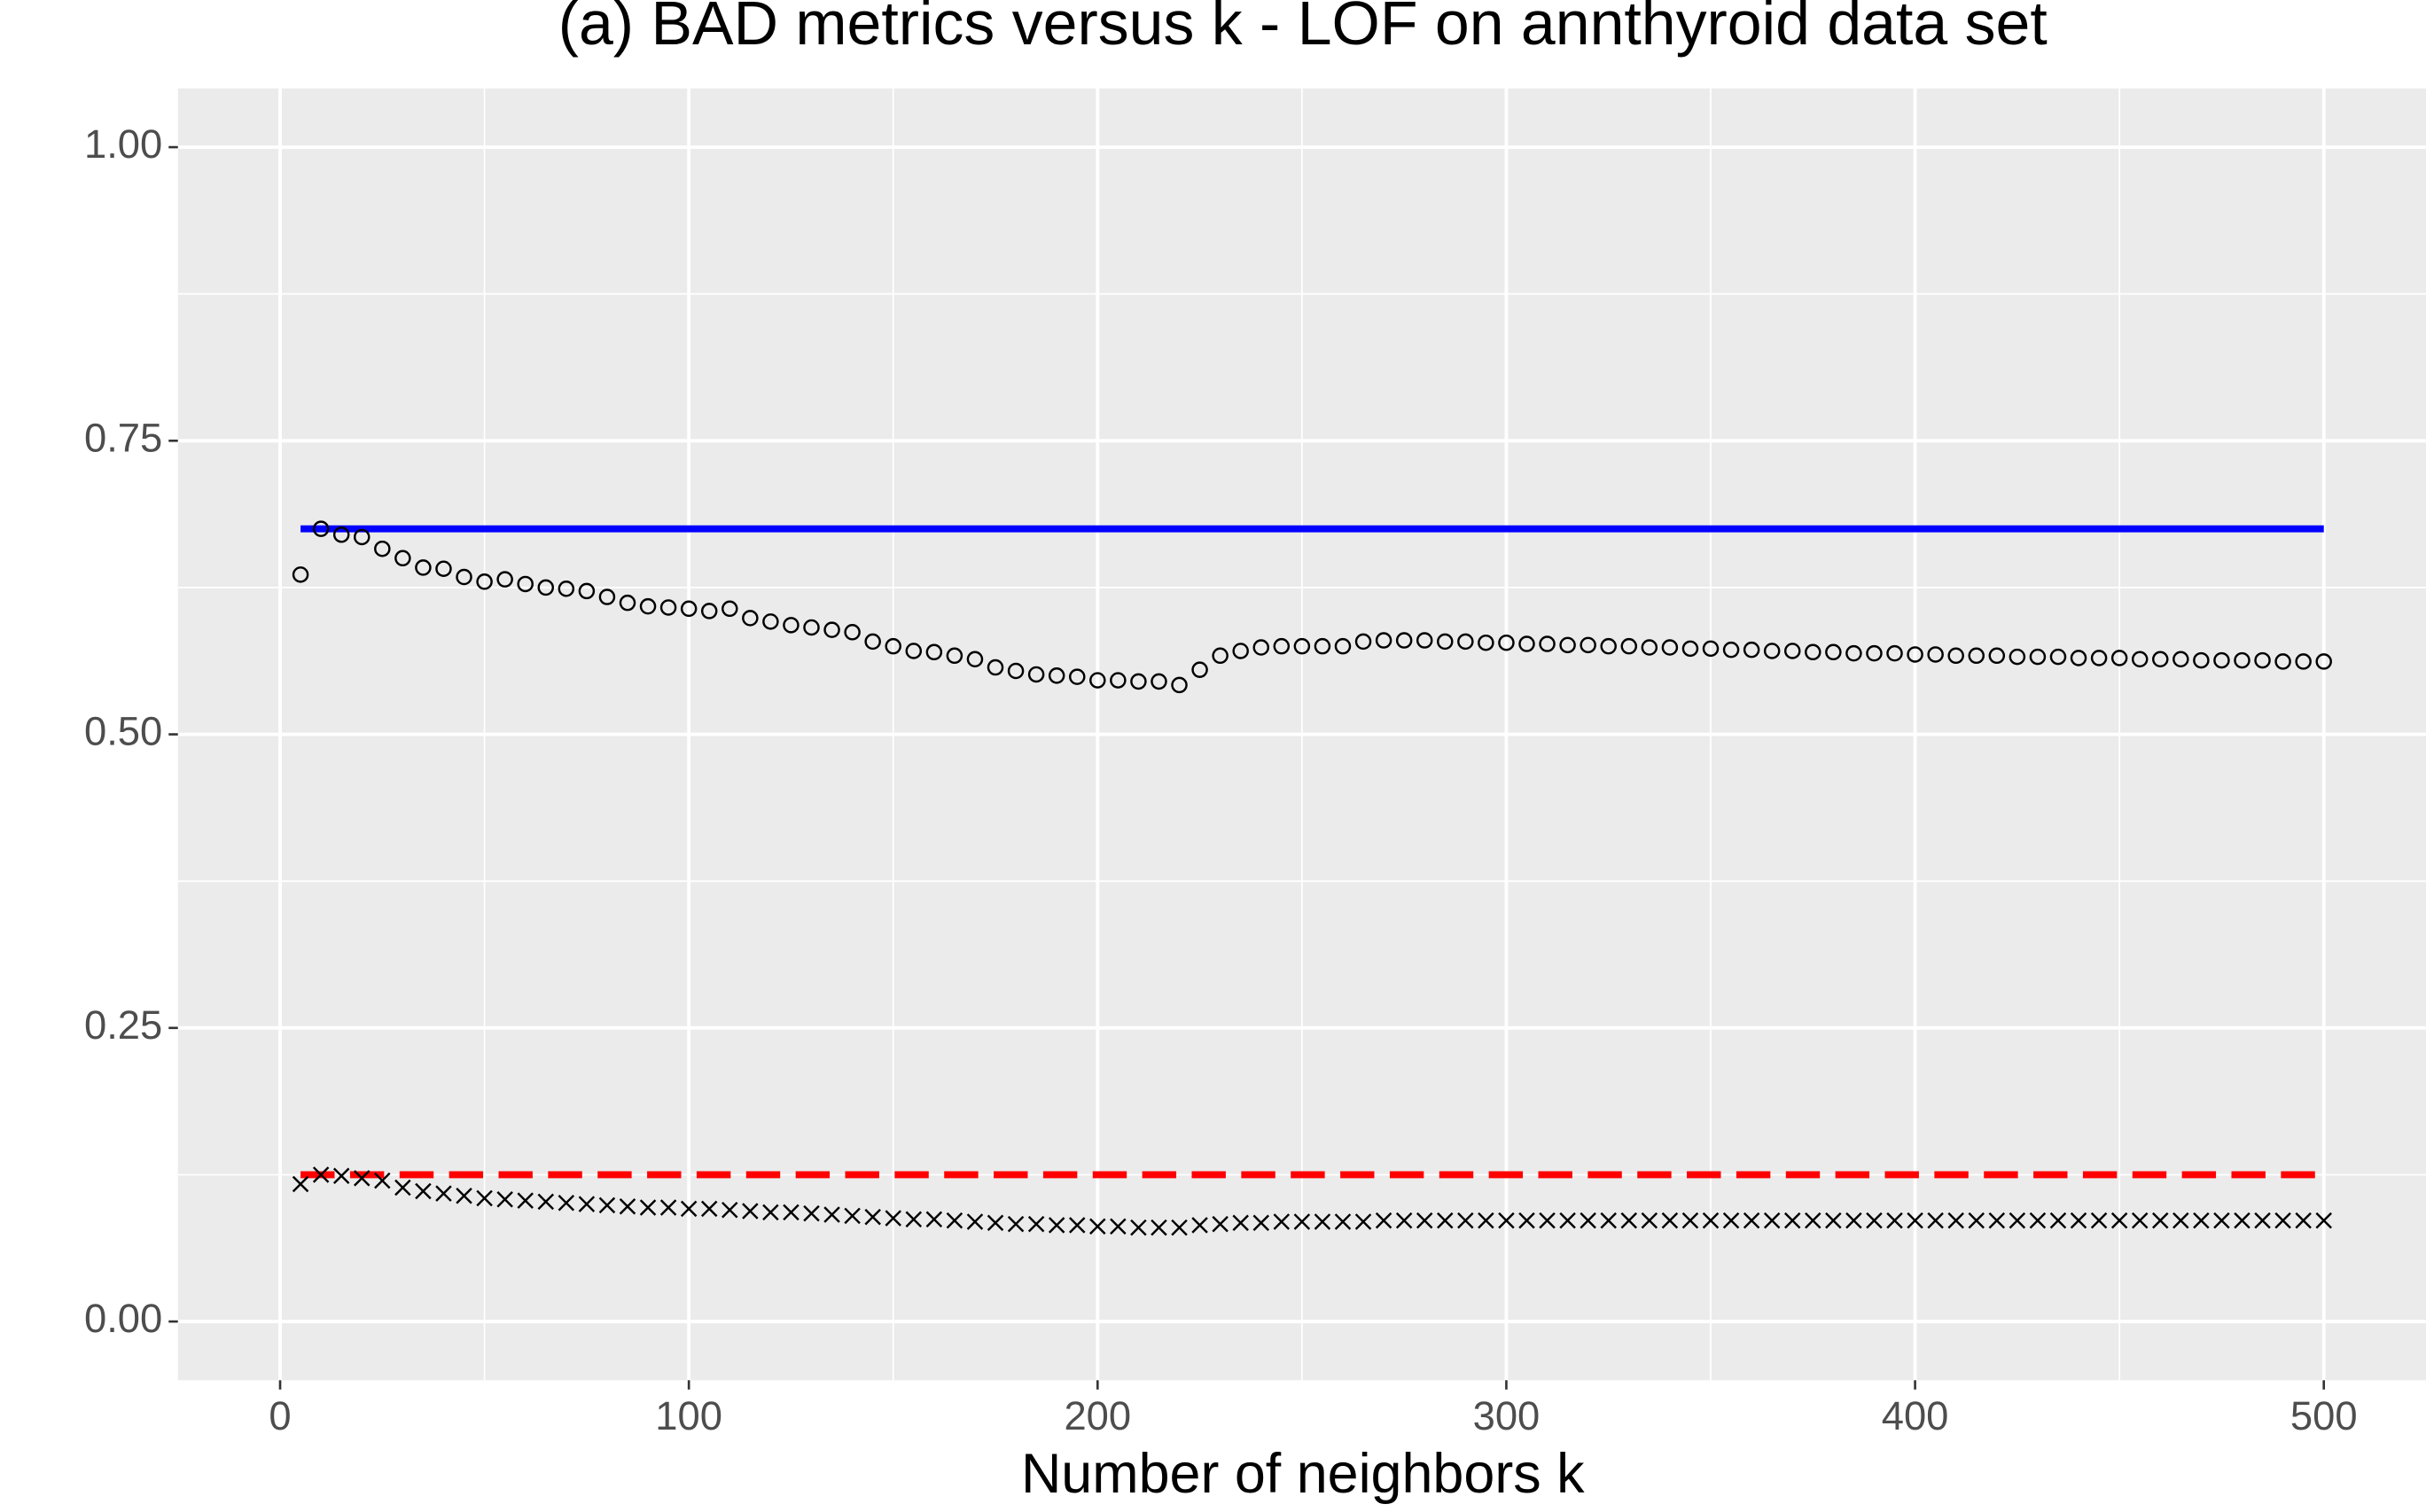 Image resolution: width=2426 pixels, height=1512 pixels. What do you see at coordinates (280, 1415) in the screenshot?
I see `x-tick-label: 0` at bounding box center [280, 1415].